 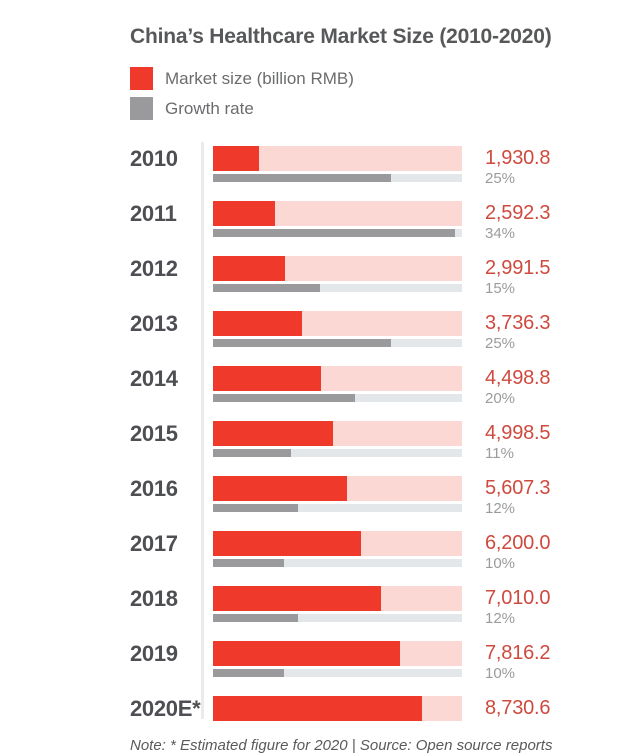 I want to click on chart-row: 2012 2,991.5 15%, so click(x=383, y=276).